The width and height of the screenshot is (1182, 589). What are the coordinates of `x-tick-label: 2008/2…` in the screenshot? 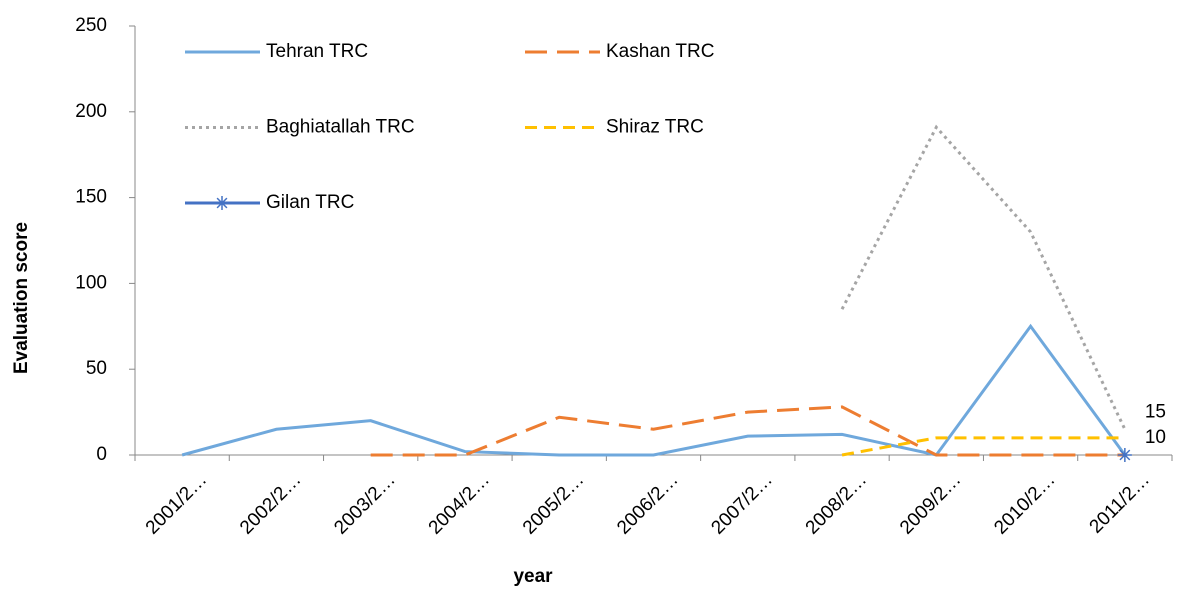 It's located at (836, 503).